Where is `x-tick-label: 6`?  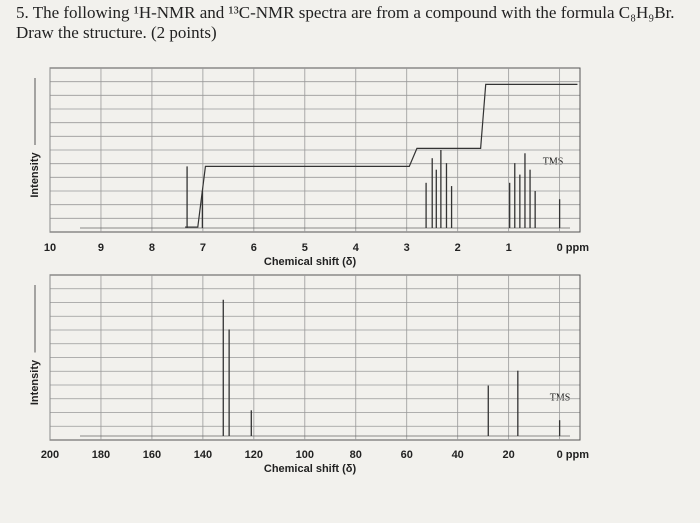 x-tick-label: 6 is located at coordinates (254, 248).